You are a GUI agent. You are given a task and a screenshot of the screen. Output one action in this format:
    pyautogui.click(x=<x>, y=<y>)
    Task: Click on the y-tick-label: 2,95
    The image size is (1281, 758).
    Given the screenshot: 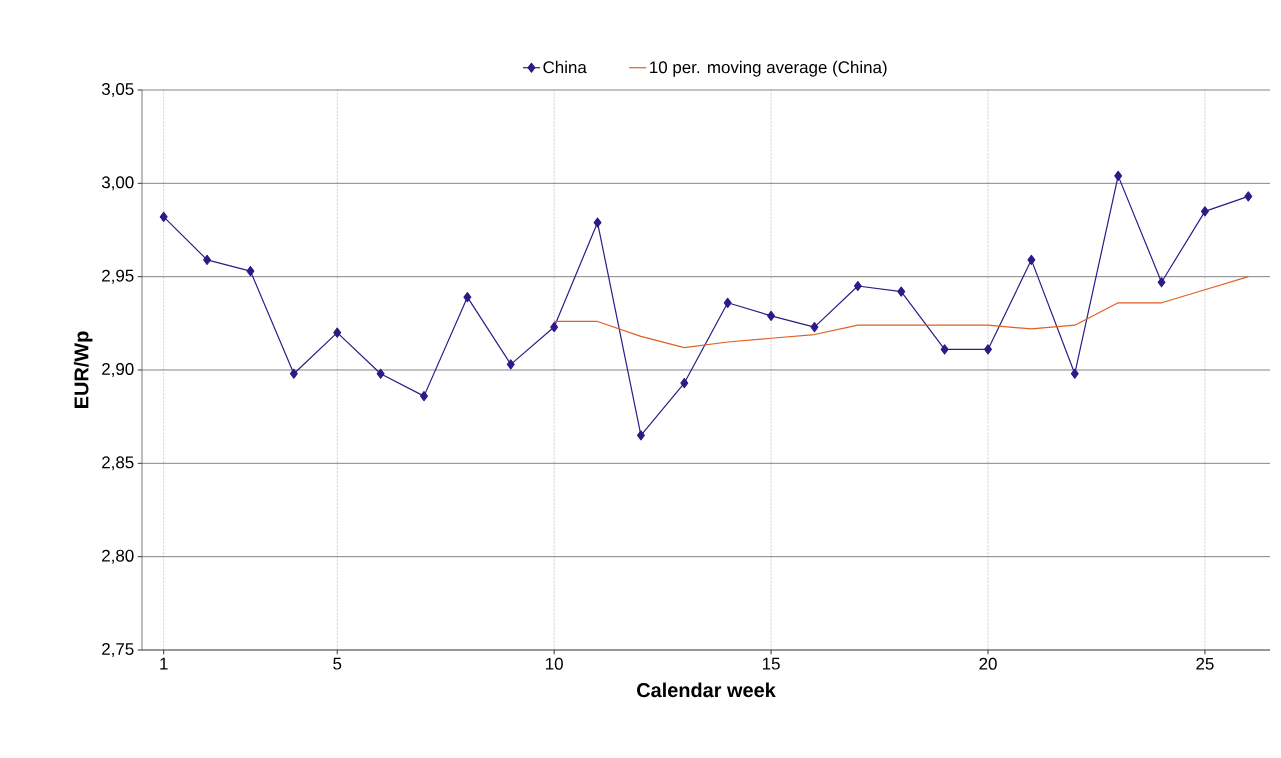 What is the action you would take?
    pyautogui.click(x=118, y=276)
    